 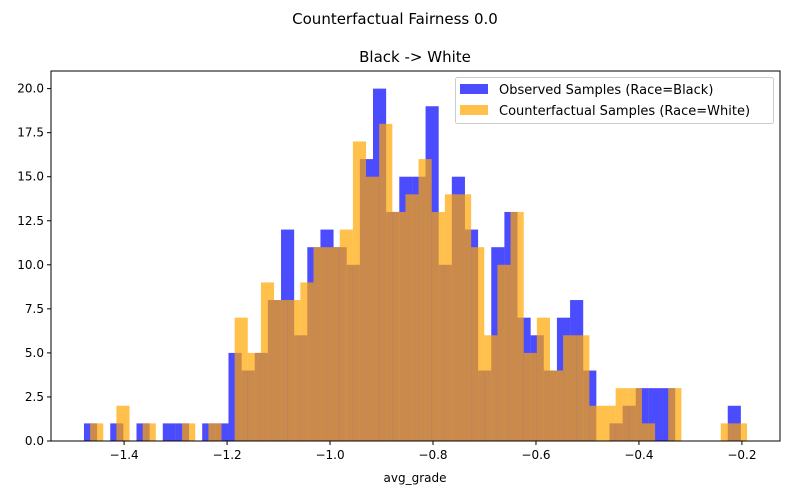 What do you see at coordinates (415, 478) in the screenshot?
I see `x-axis-label: avg_grade` at bounding box center [415, 478].